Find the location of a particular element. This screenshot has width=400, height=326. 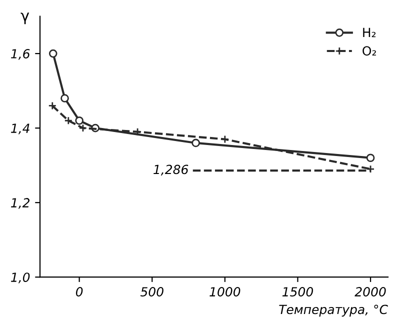

y-tick-label: 1,2 is located at coordinates (20, 203).